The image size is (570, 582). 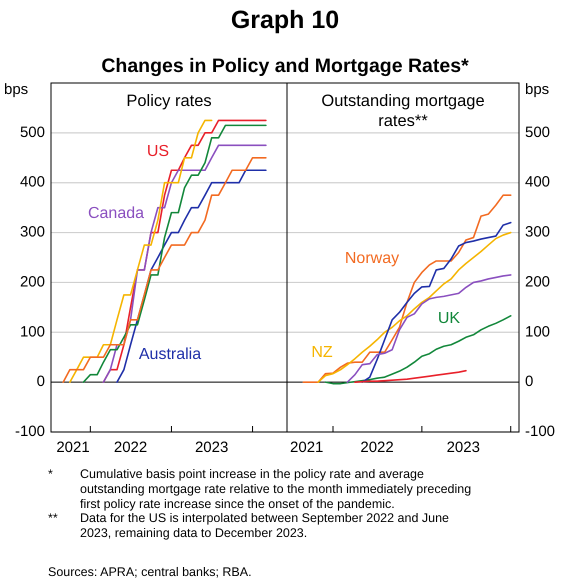 What do you see at coordinates (116, 213) in the screenshot?
I see `series-label: Canada` at bounding box center [116, 213].